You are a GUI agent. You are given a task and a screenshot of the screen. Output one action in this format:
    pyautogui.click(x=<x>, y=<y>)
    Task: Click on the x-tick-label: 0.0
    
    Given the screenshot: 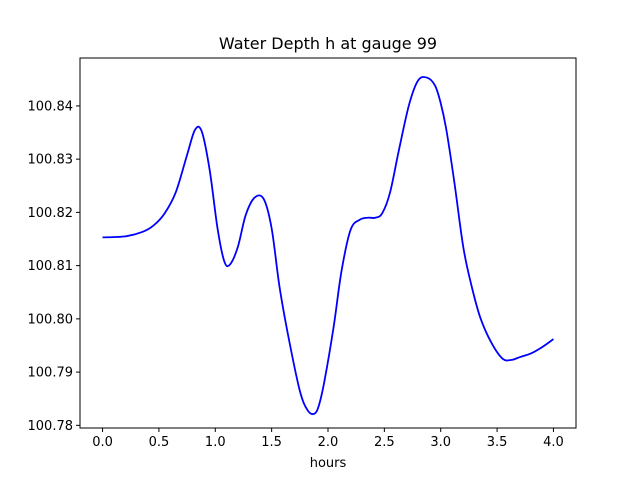 What is the action you would take?
    pyautogui.click(x=102, y=442)
    